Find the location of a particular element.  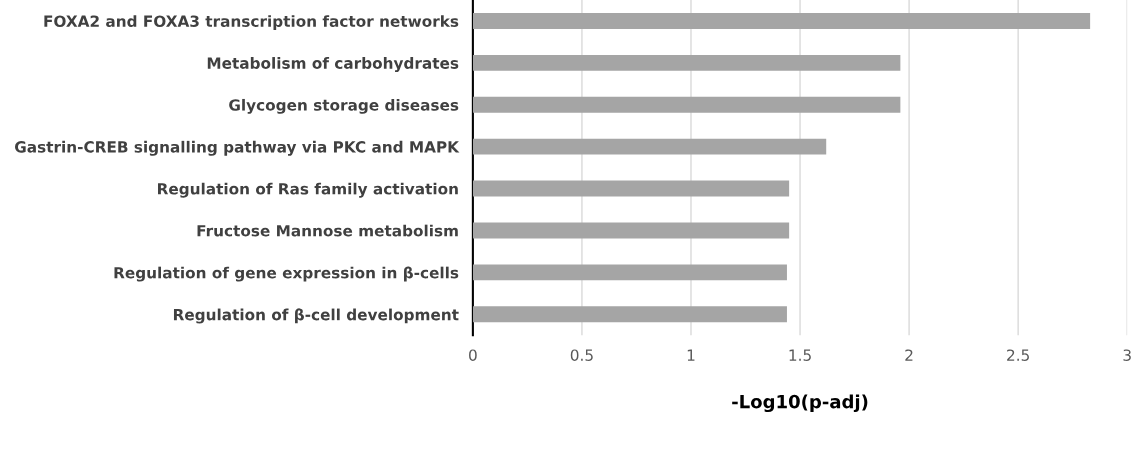

y-tick-label: Regulation of gene expression in β-cells is located at coordinates (286, 274).